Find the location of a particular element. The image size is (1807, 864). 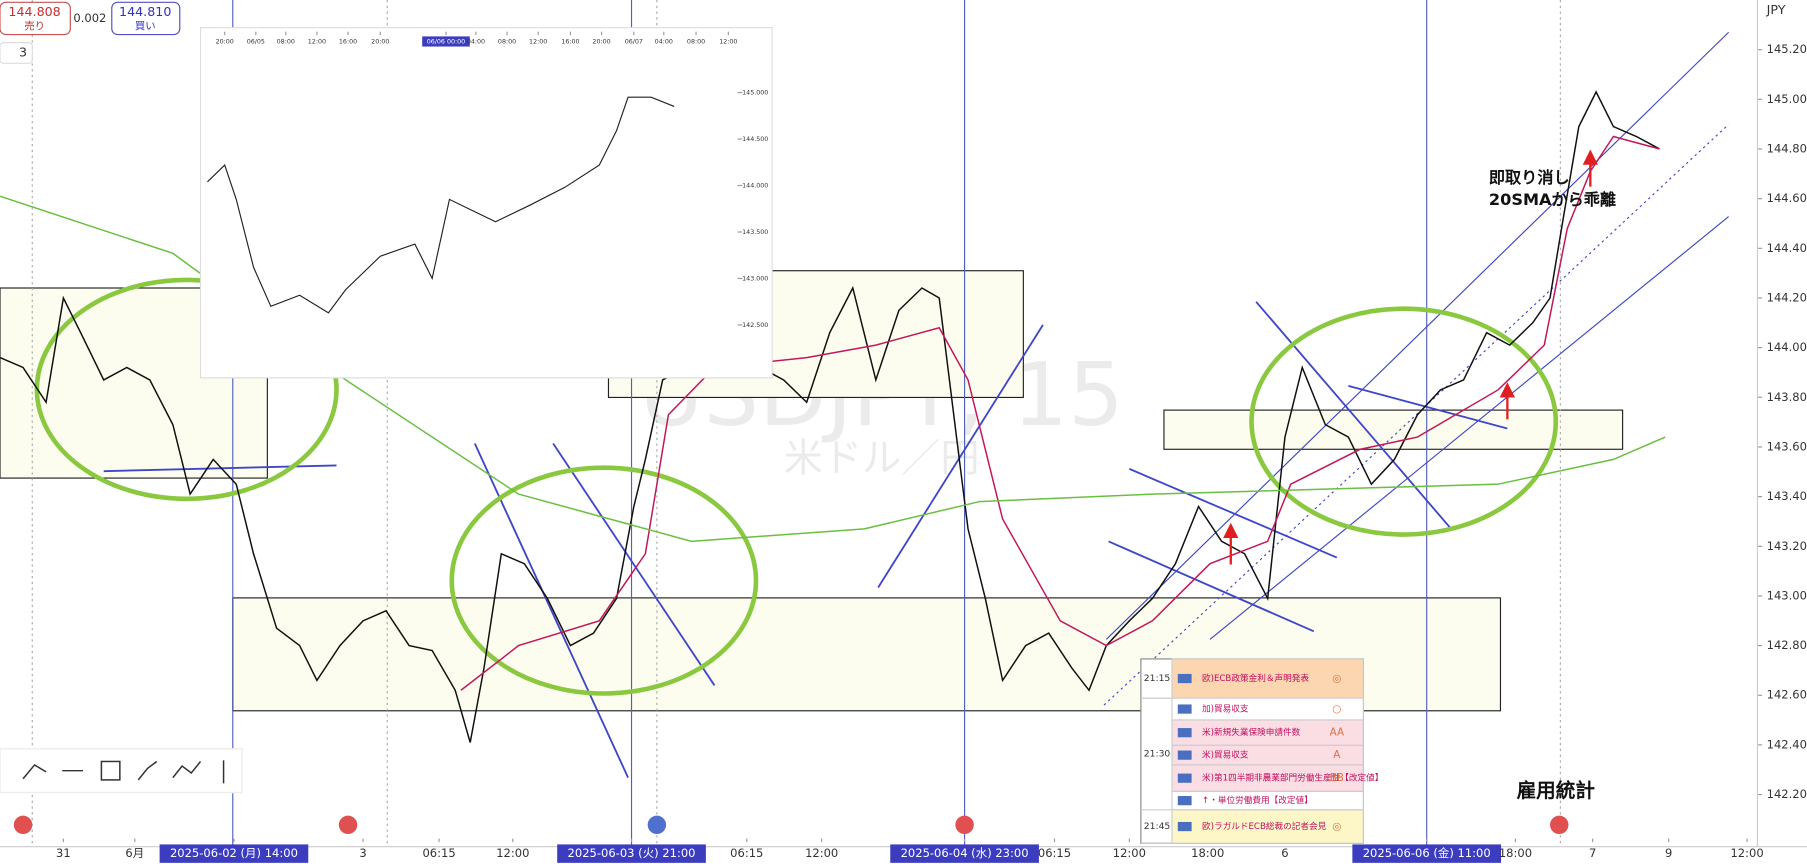

price-line is located at coordinates (441, 205).